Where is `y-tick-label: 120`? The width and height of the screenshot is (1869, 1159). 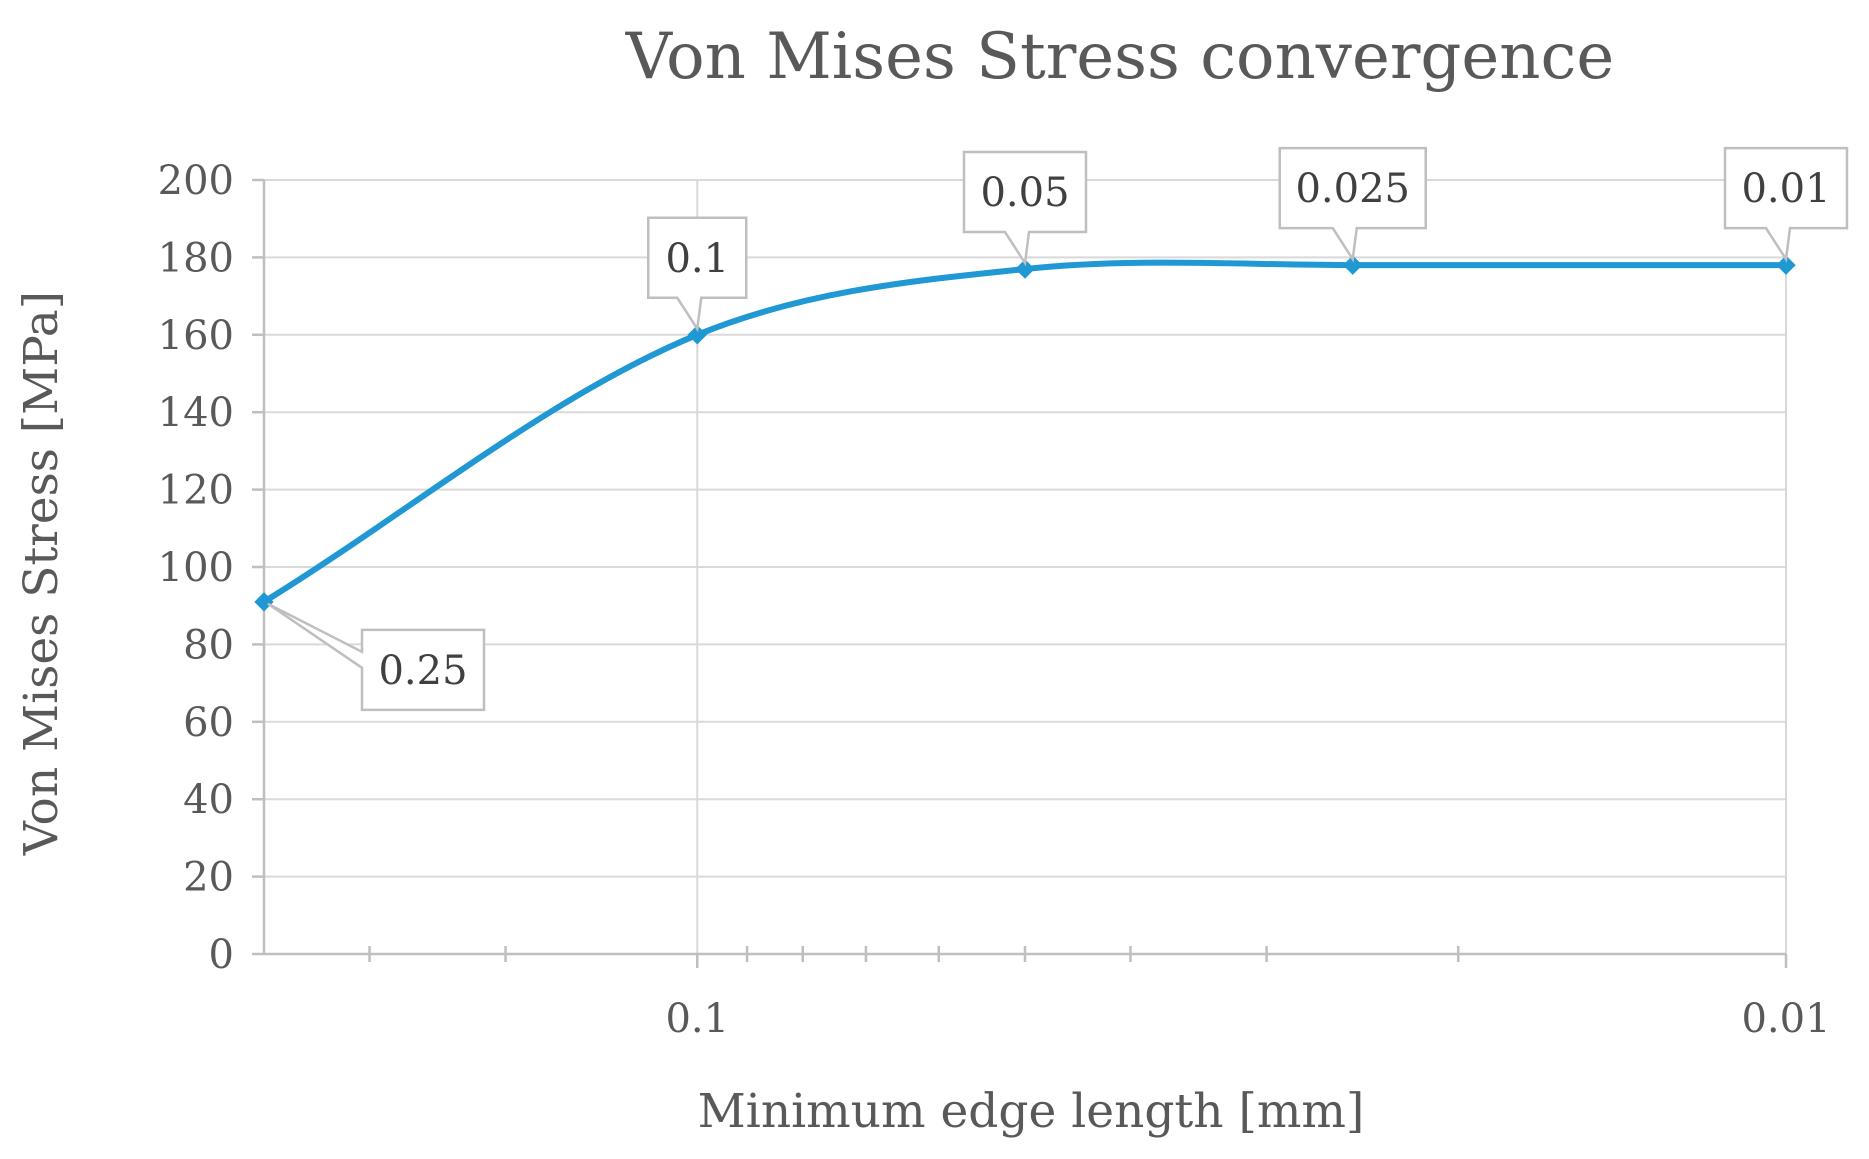
y-tick-label: 120 is located at coordinates (196, 491).